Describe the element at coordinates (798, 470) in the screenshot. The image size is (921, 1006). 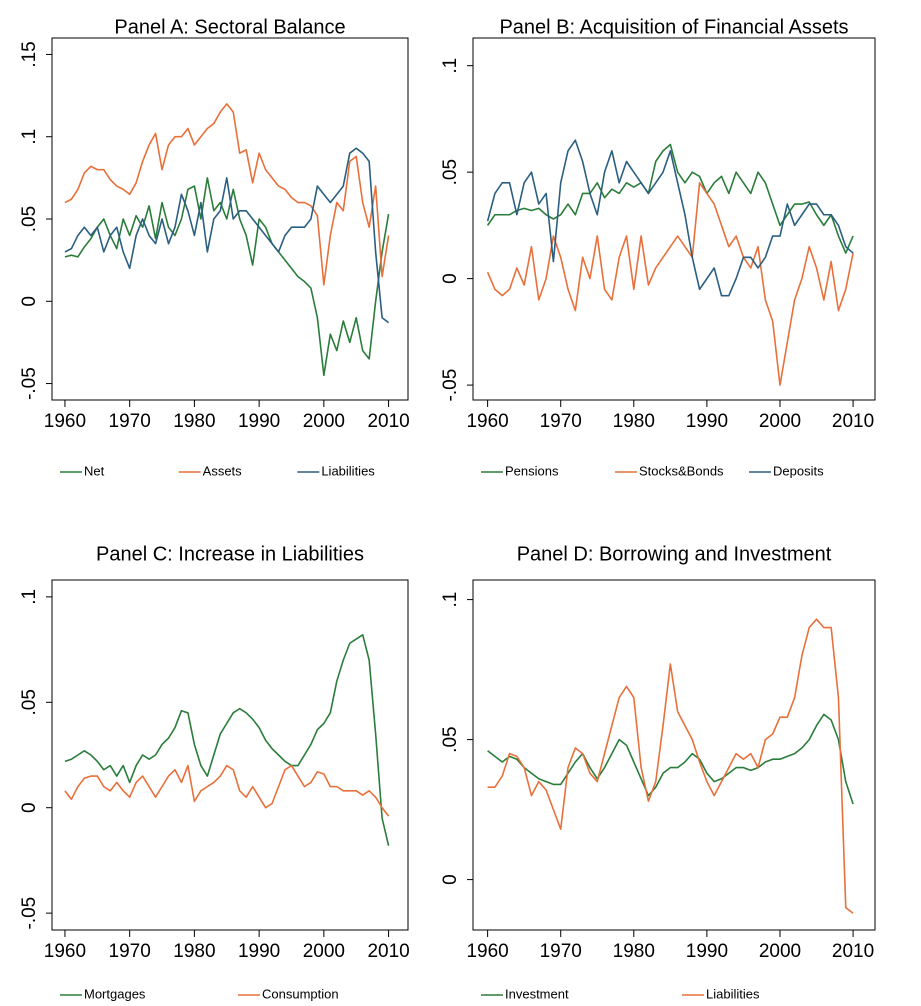
I see `legend-label: Deposits` at that location.